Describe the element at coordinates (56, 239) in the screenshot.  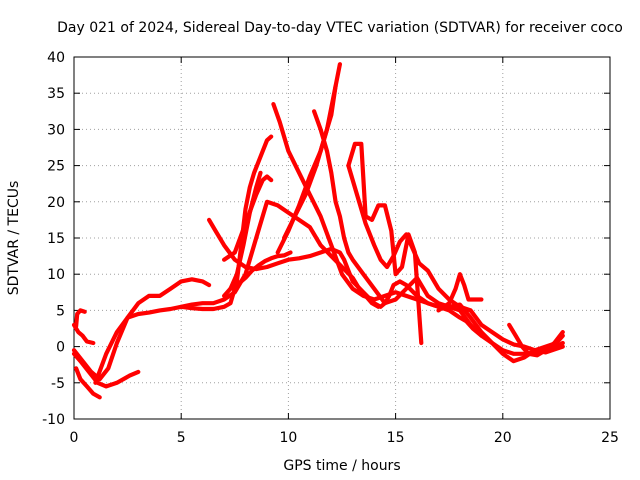
I see `y-tick-label: 15` at that location.